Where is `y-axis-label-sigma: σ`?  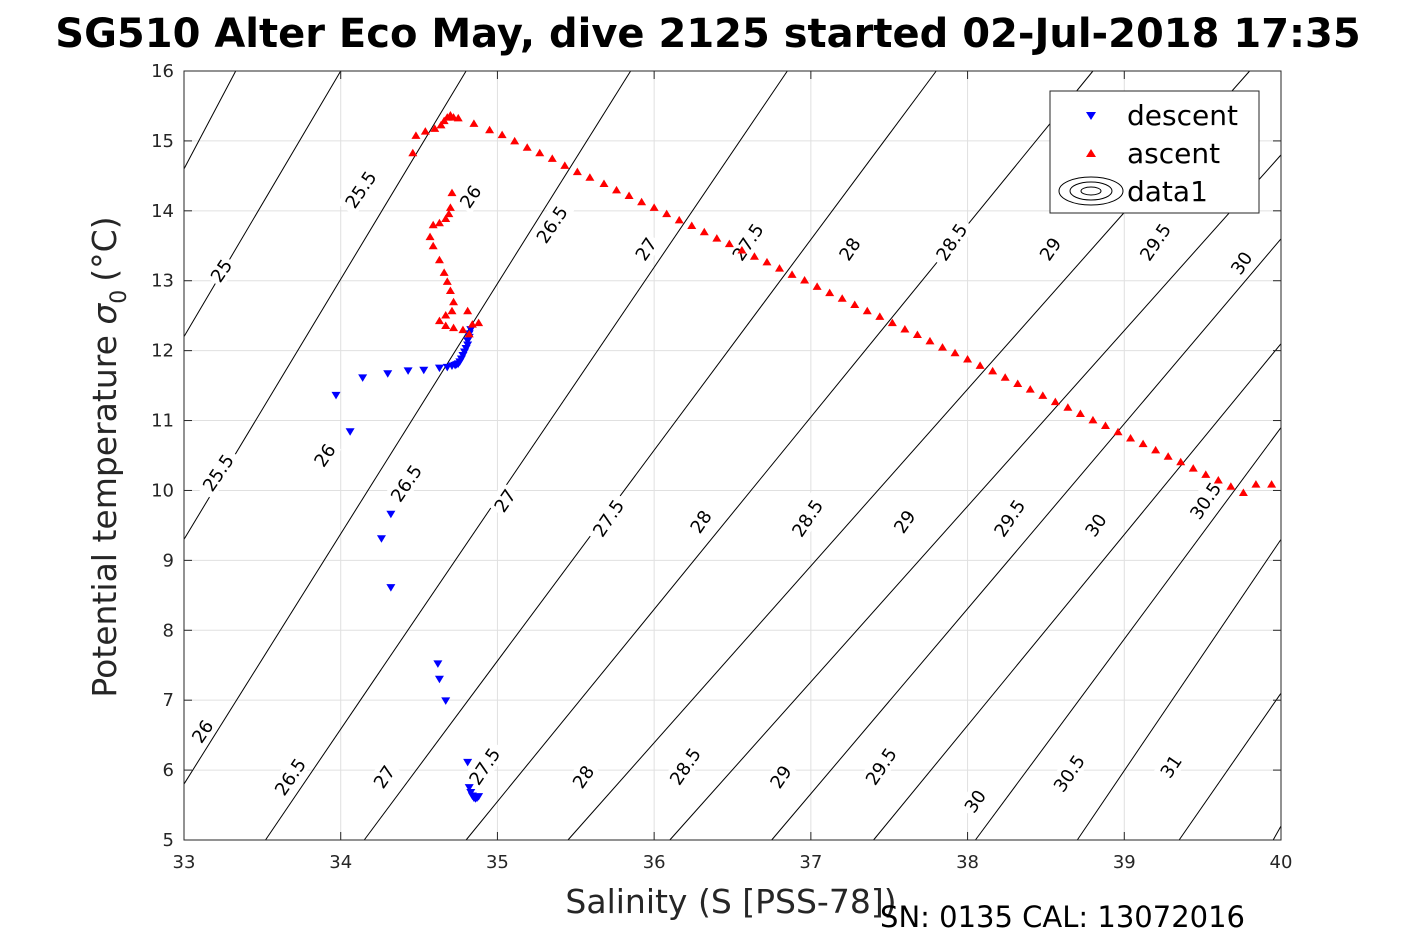
y-axis-label-sigma: σ is located at coordinates (104, 314).